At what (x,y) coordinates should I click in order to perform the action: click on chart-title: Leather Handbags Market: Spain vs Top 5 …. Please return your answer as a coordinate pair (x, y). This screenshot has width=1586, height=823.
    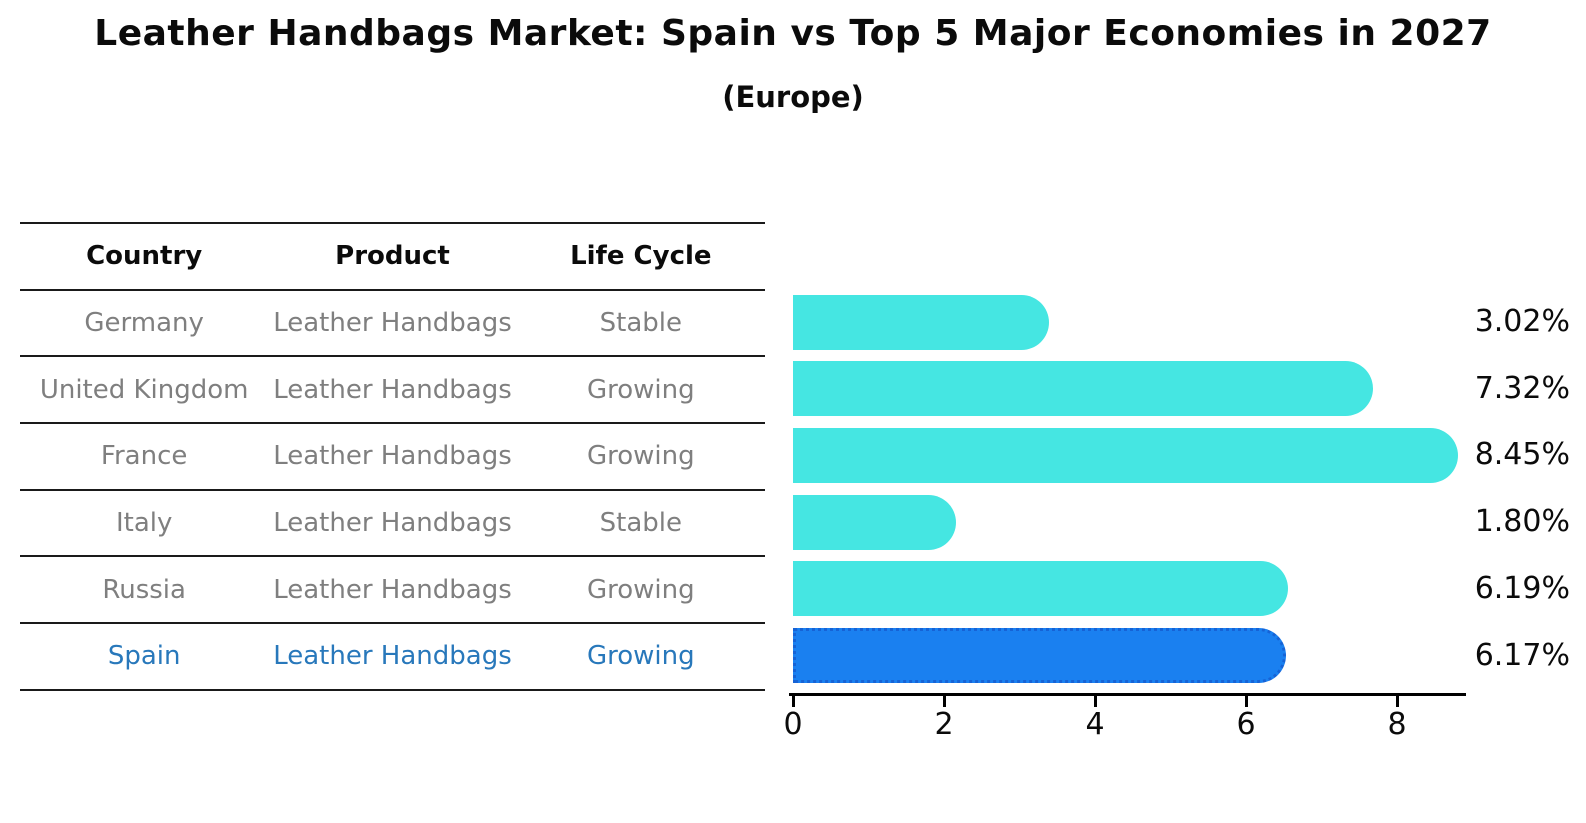
    Looking at the image, I should click on (793, 33).